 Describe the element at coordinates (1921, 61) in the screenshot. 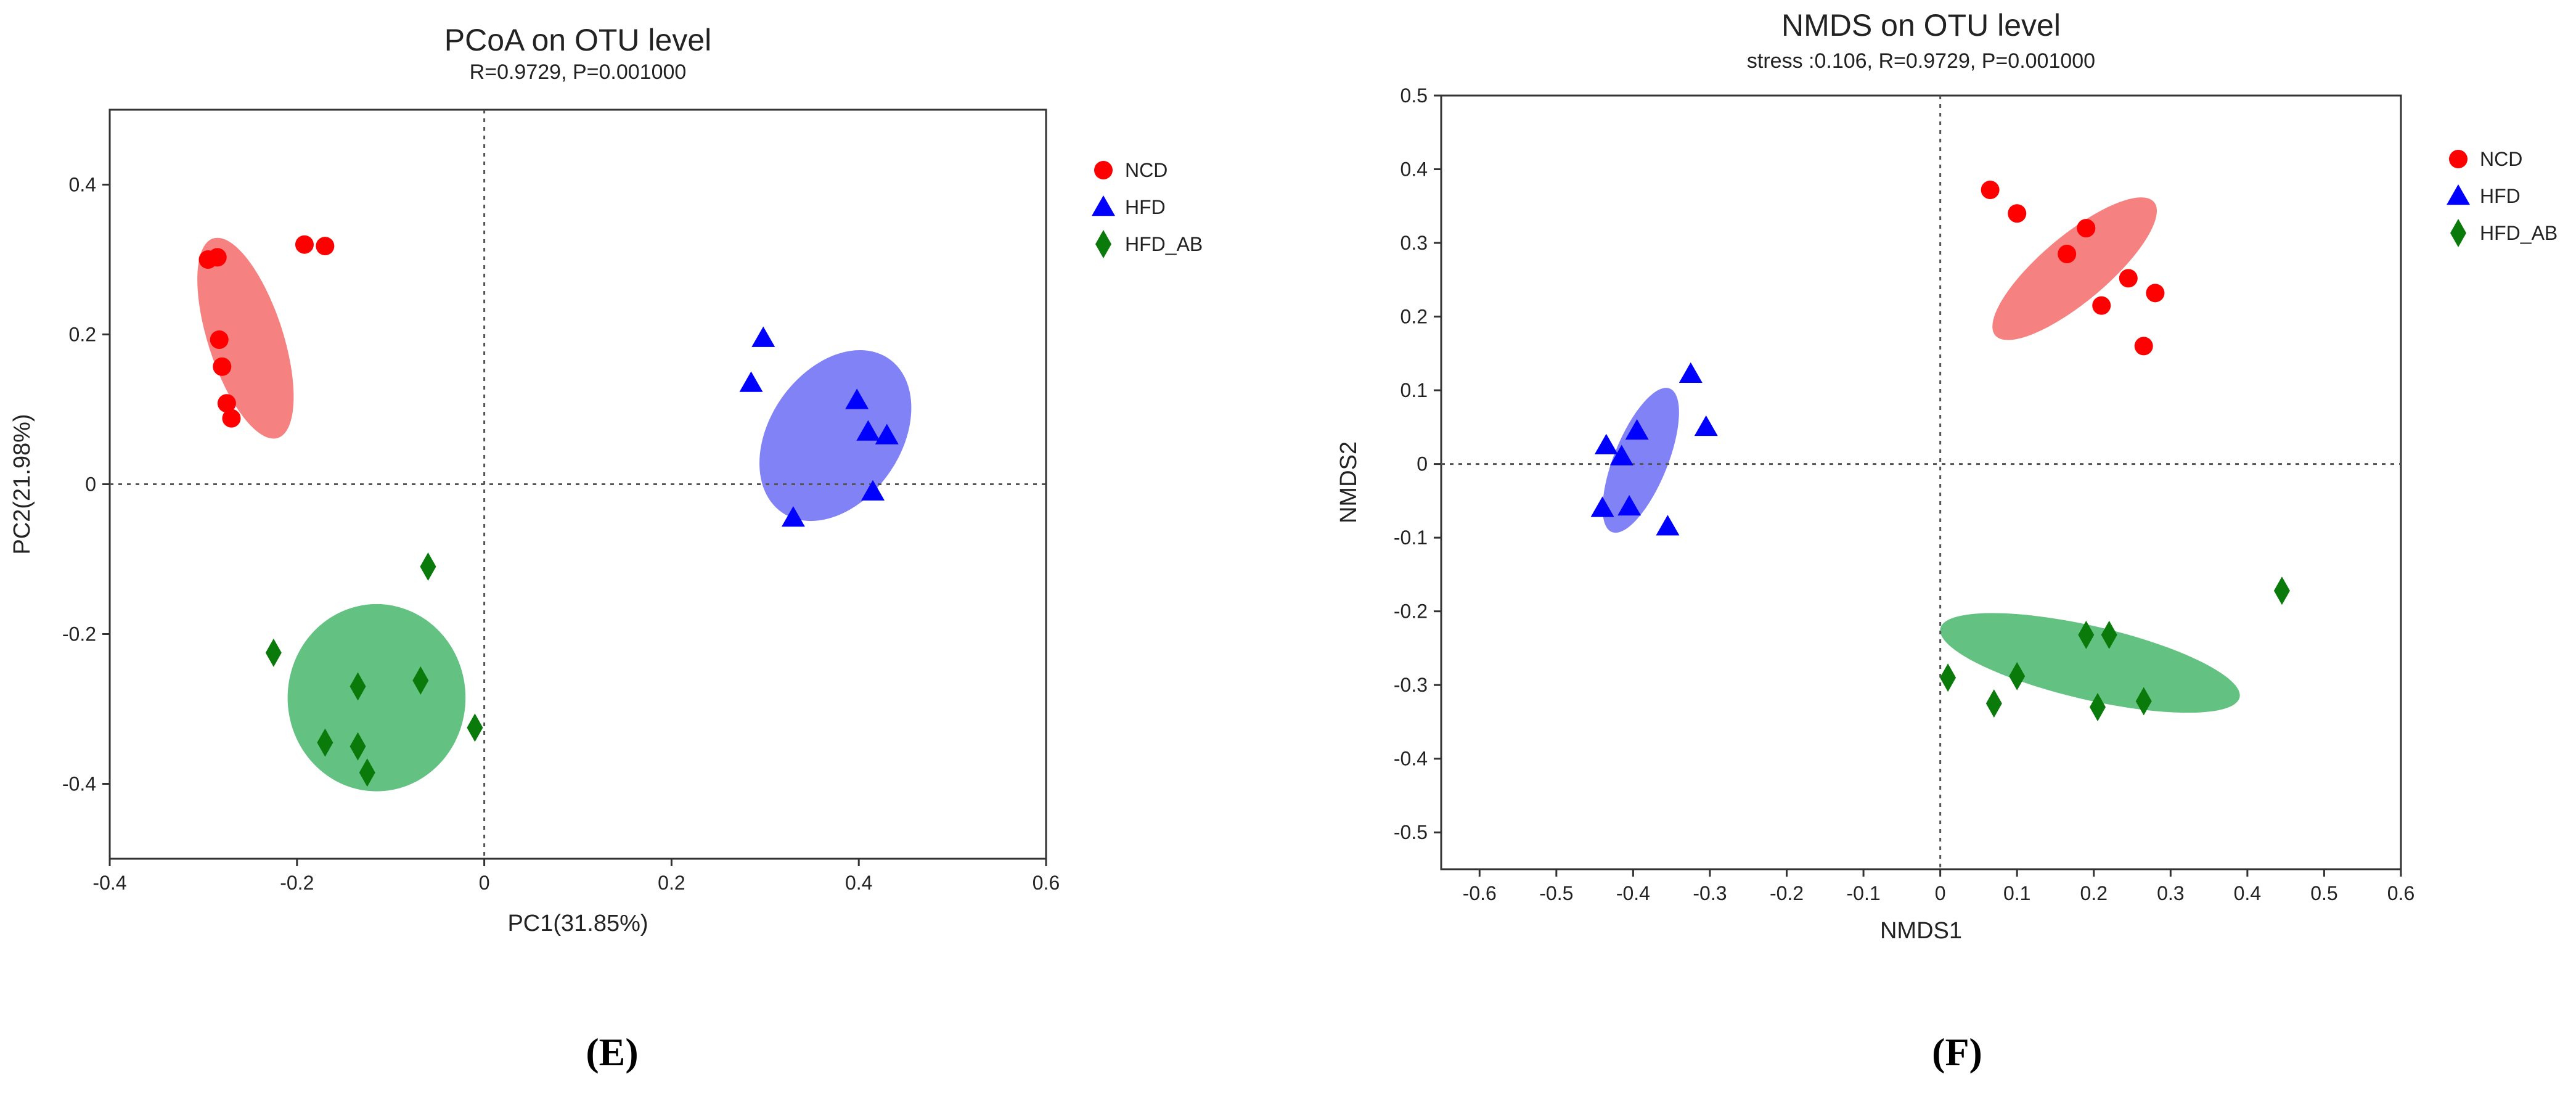

I see `chart-subtitle: stress :0.106, R=0.9729, P=0.001000` at that location.